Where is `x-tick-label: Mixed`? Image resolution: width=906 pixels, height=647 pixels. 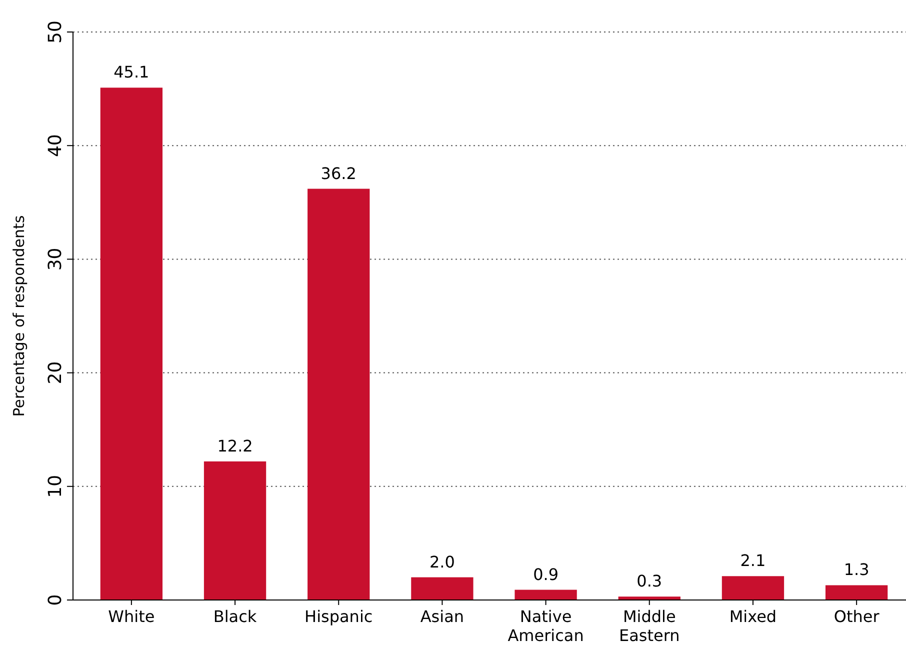 x-tick-label: Mixed is located at coordinates (753, 616).